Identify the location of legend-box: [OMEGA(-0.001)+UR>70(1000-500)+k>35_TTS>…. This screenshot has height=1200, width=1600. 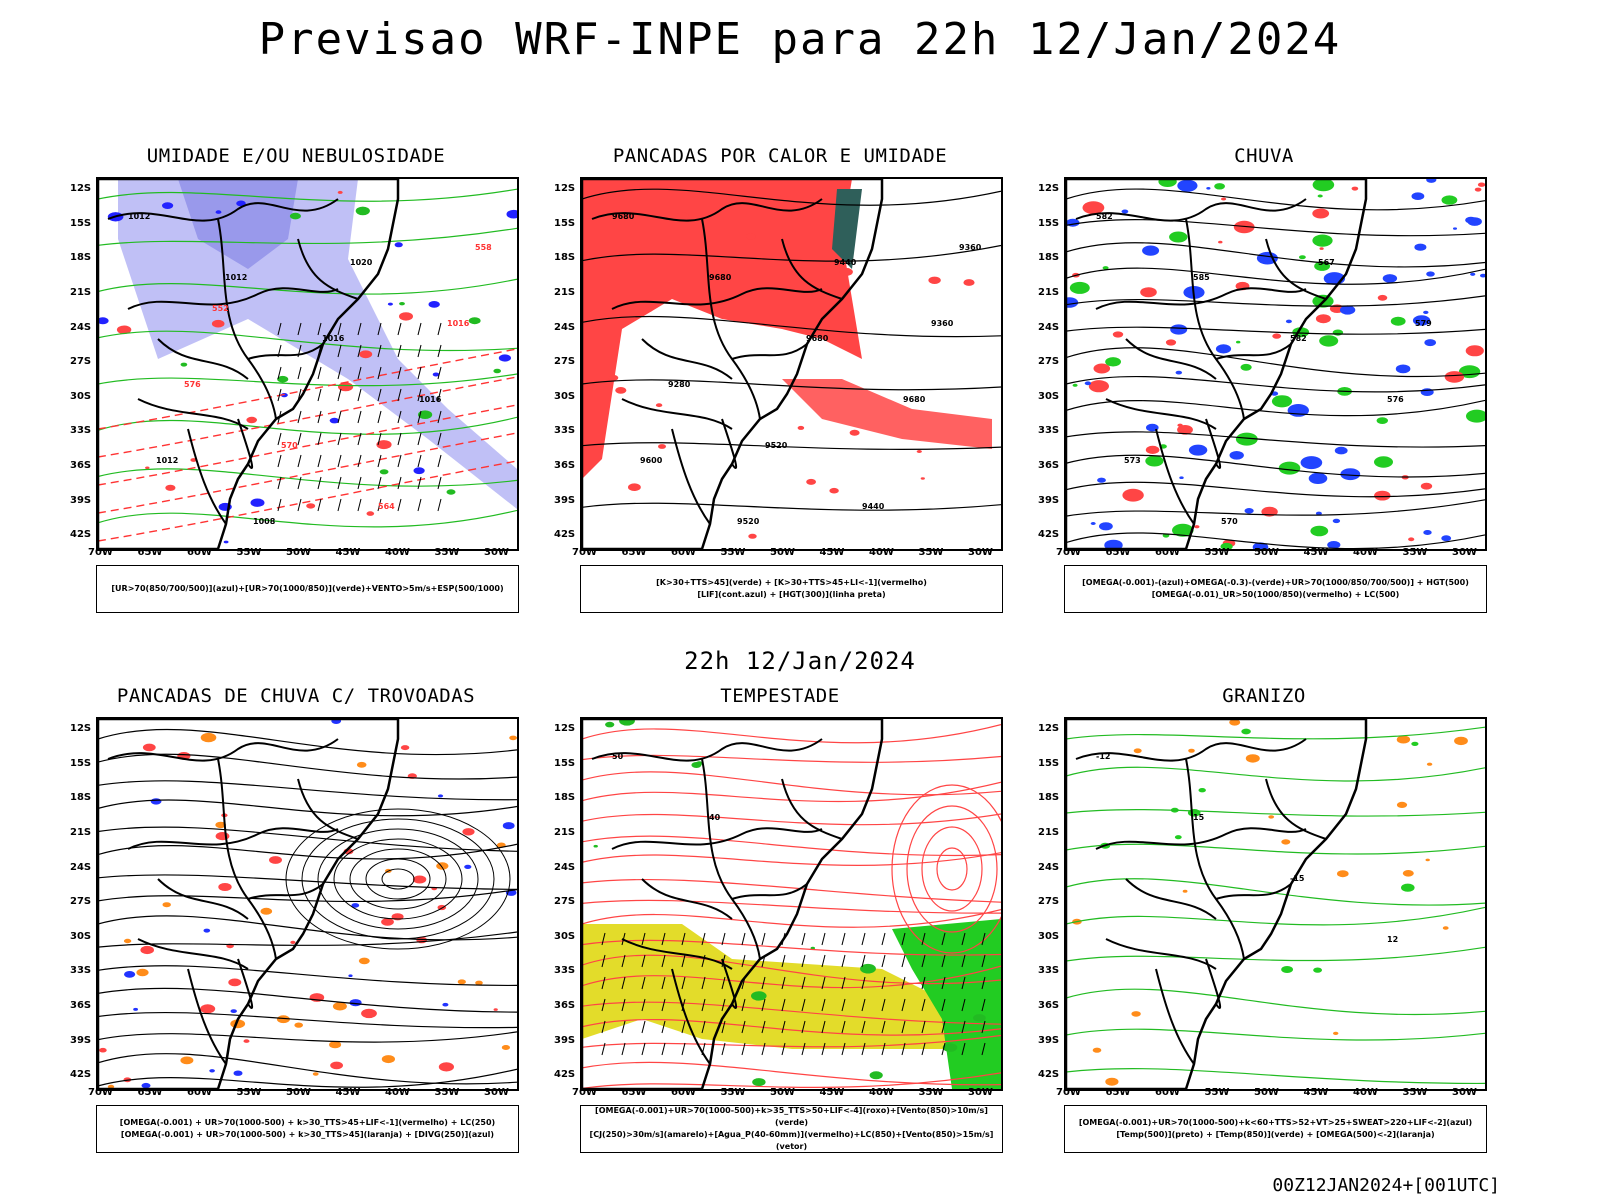
(791, 1129).